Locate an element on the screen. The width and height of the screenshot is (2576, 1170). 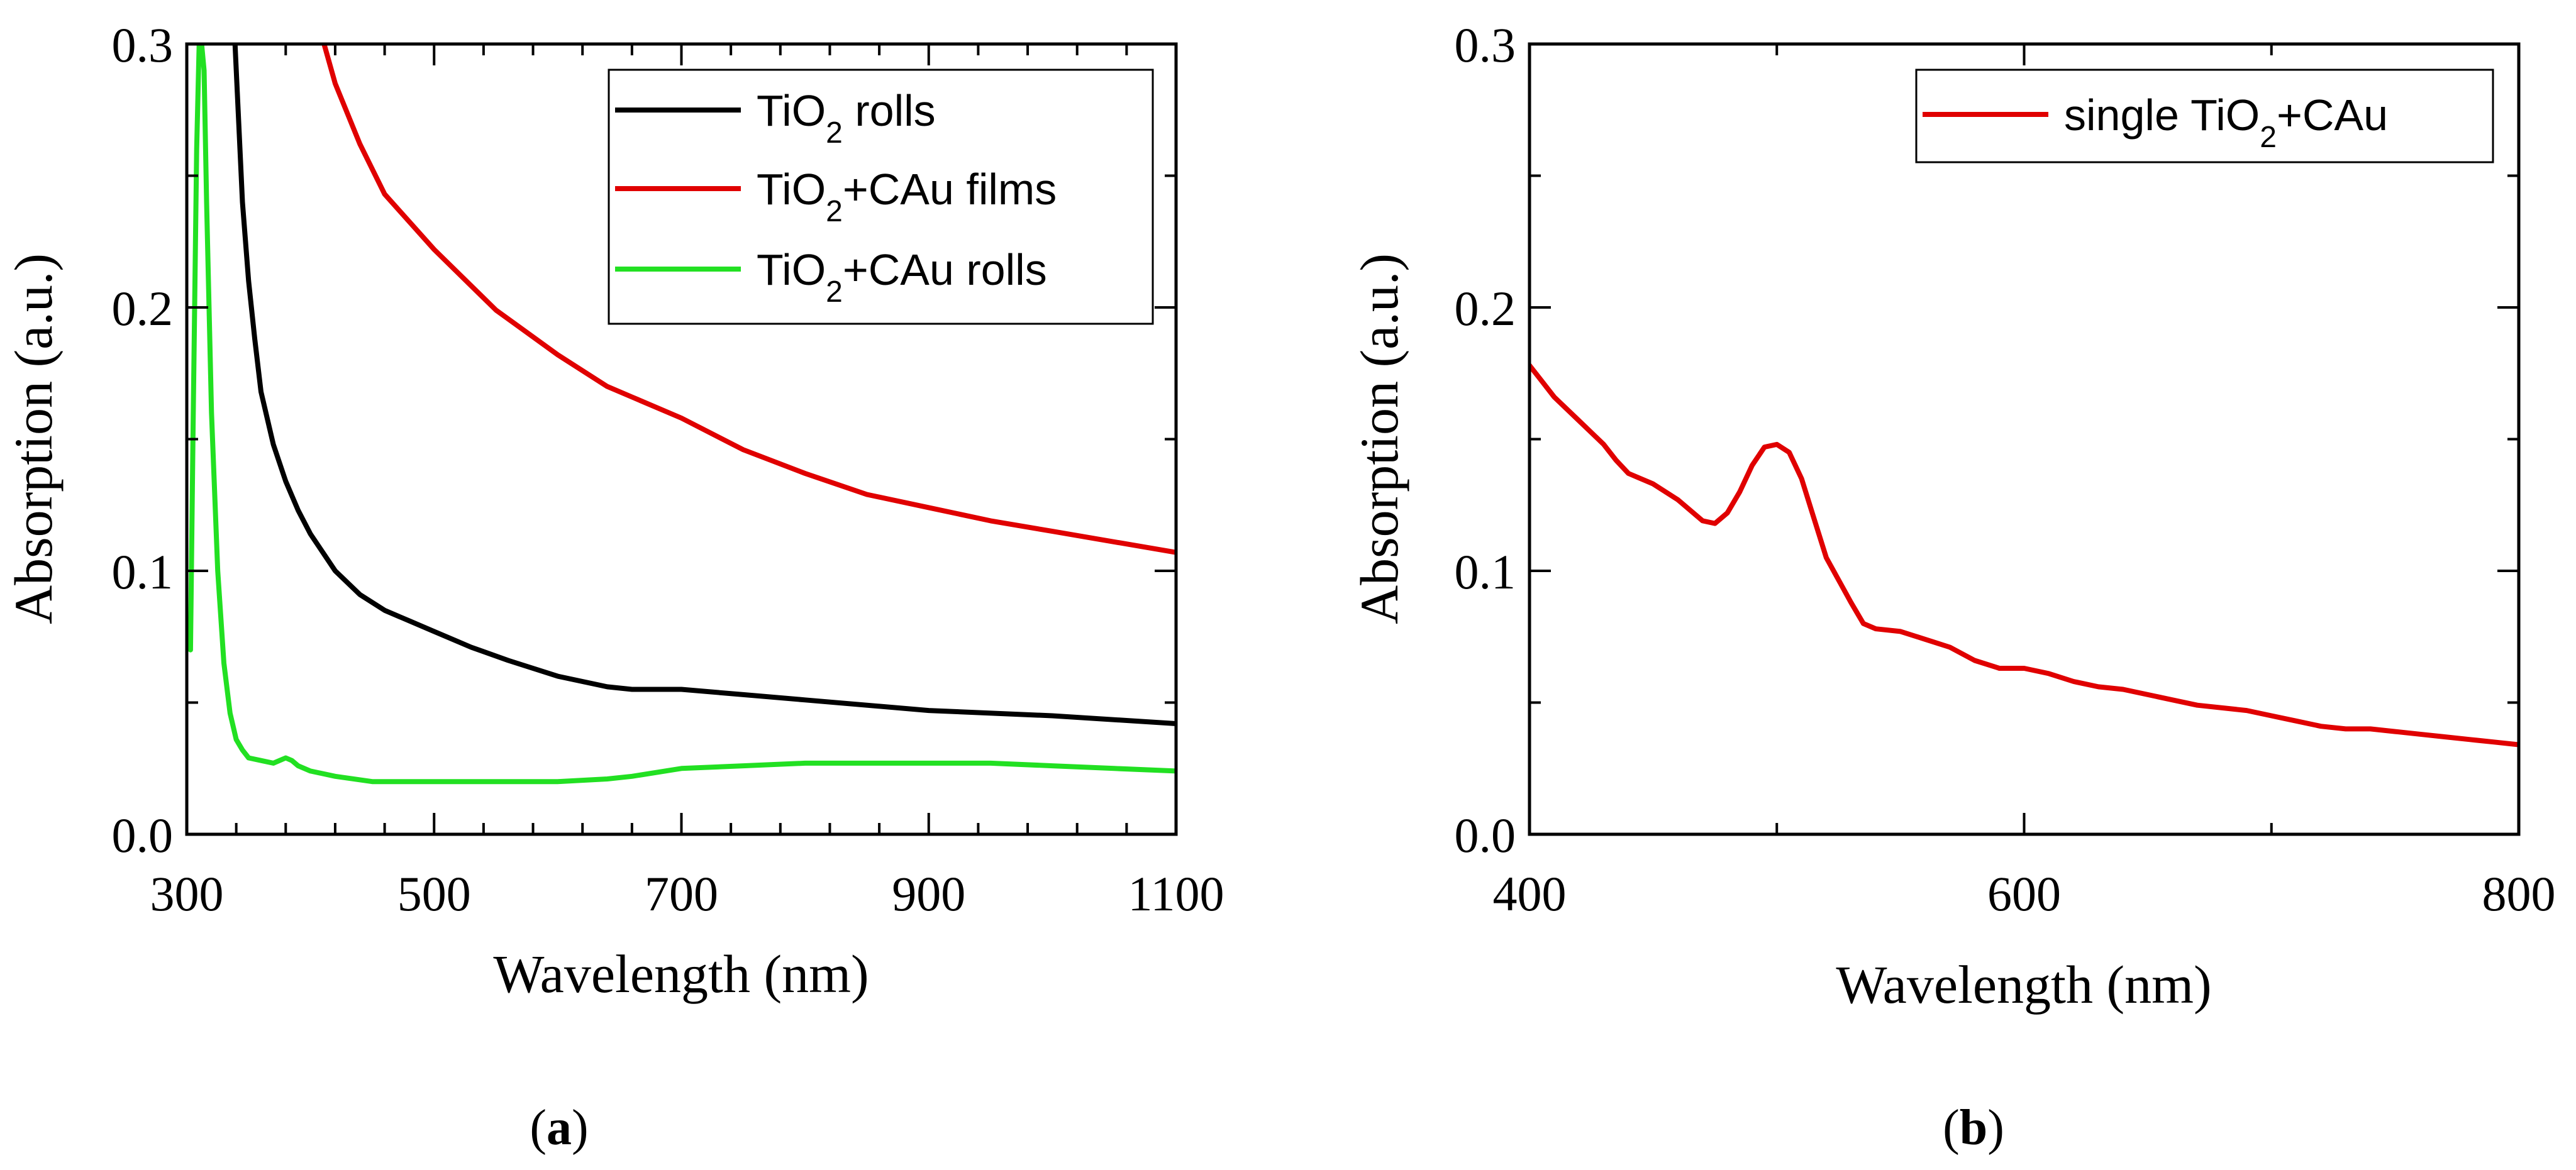
legend-label-tio2-cau-films: TiO2+CAu films is located at coordinates (907, 196).